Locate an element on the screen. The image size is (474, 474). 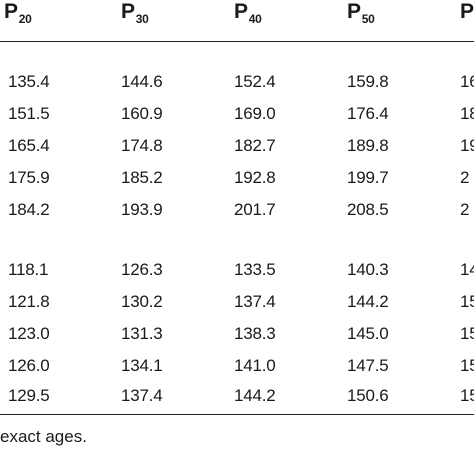
table-cell: 133.5 is located at coordinates (255, 269).